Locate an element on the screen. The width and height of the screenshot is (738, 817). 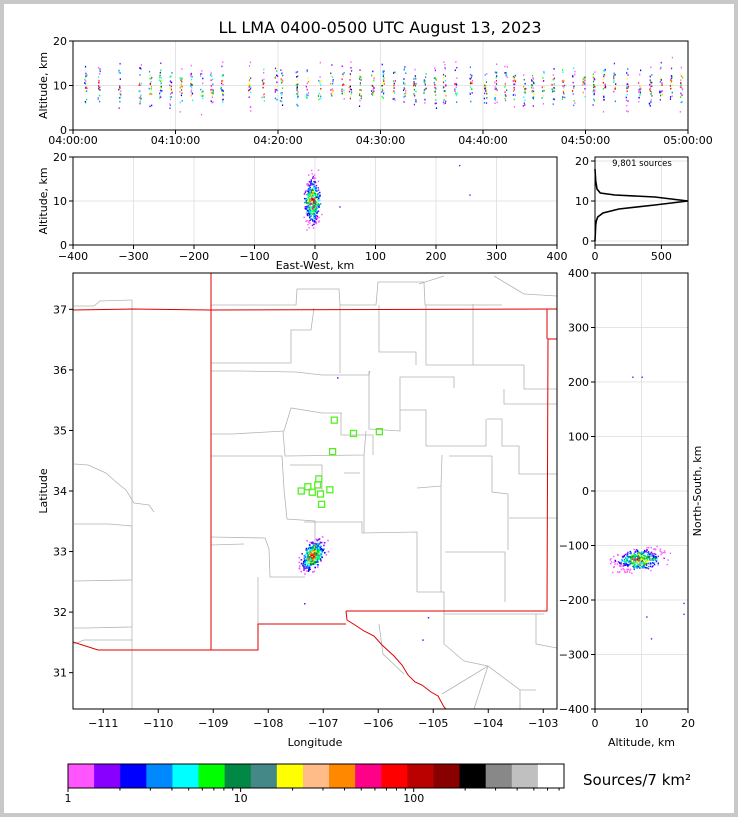
y-tick-label: 10 is located at coordinates (60, 86).